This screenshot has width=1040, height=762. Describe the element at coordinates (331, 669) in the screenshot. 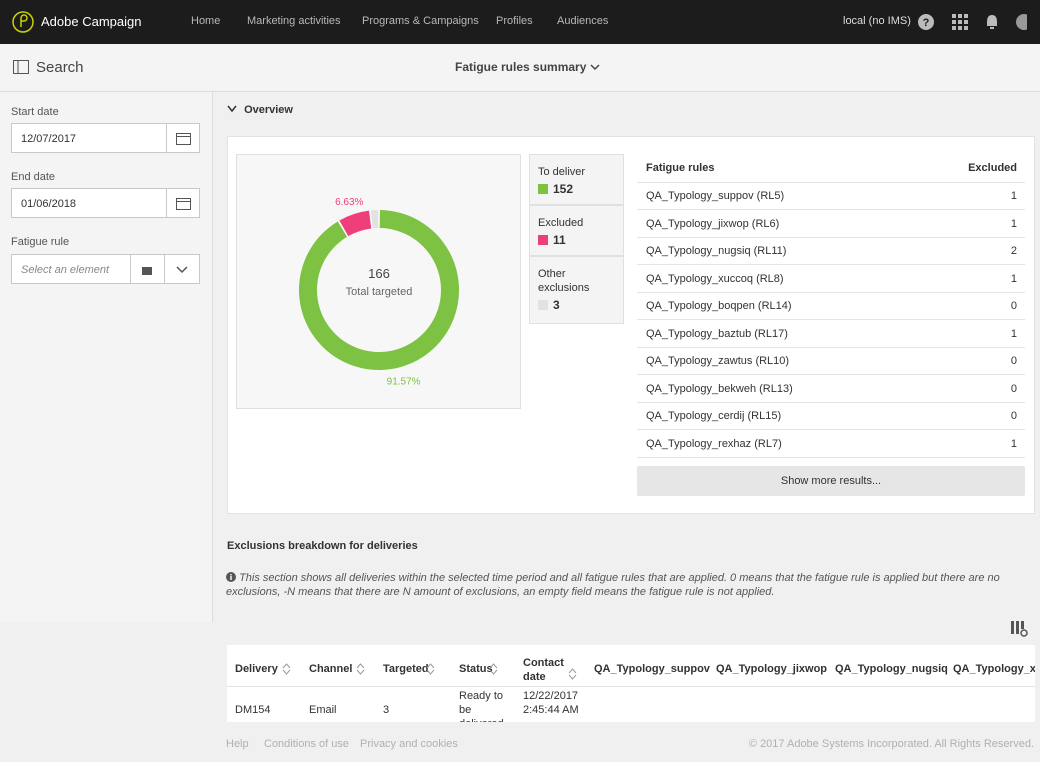

I see `column-header: Channel` at that location.